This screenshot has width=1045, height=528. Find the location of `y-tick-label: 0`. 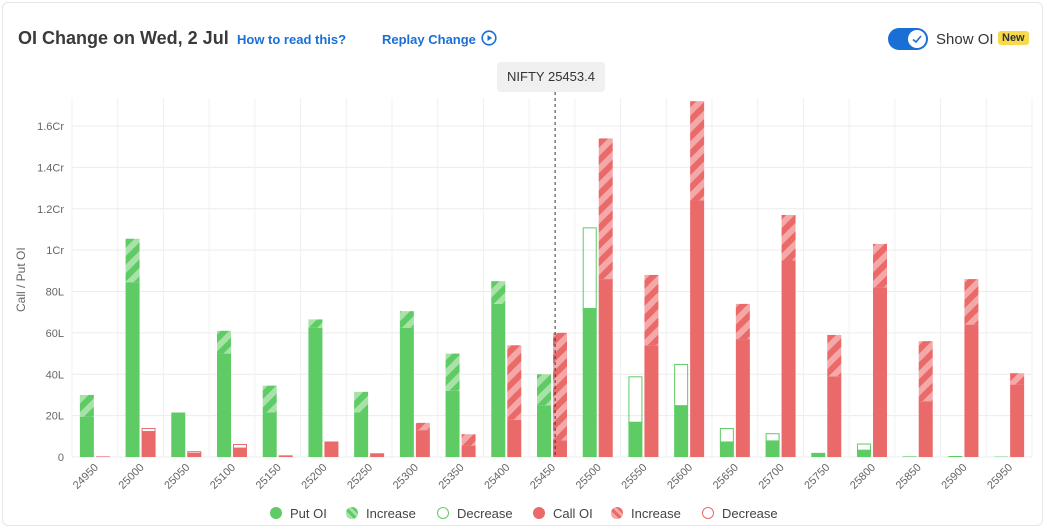

y-tick-label: 0 is located at coordinates (61, 458).